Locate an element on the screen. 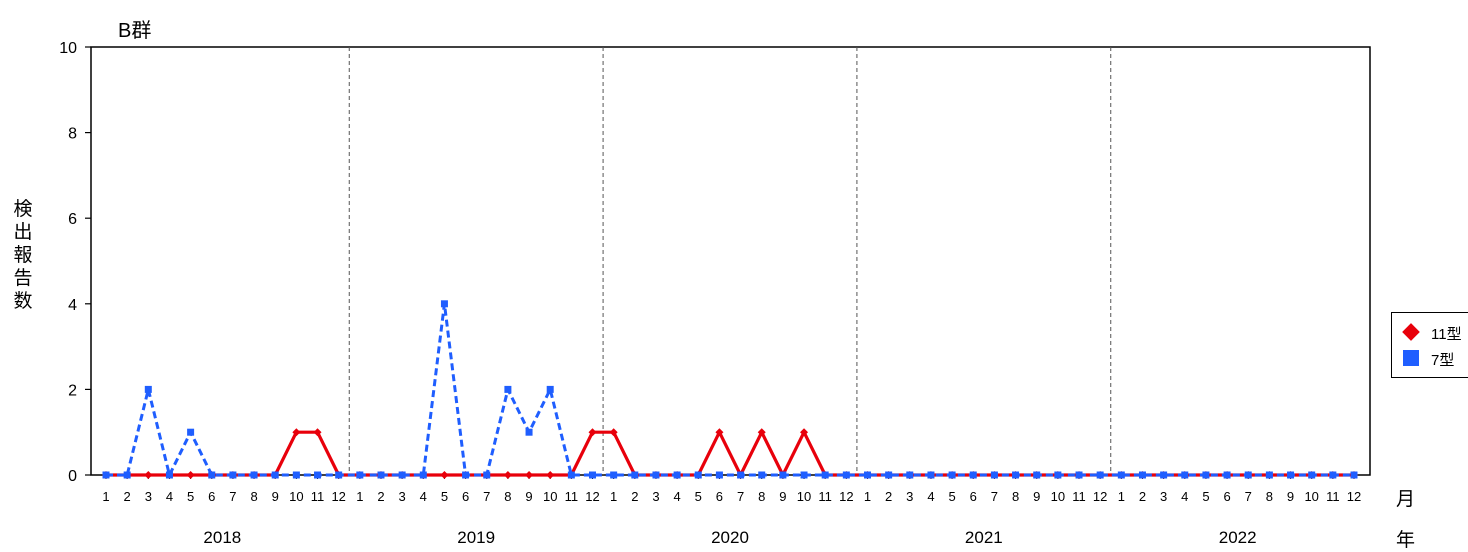 Image resolution: width=1468 pixels, height=552 pixels. y-tick-label: 8 is located at coordinates (72, 134).